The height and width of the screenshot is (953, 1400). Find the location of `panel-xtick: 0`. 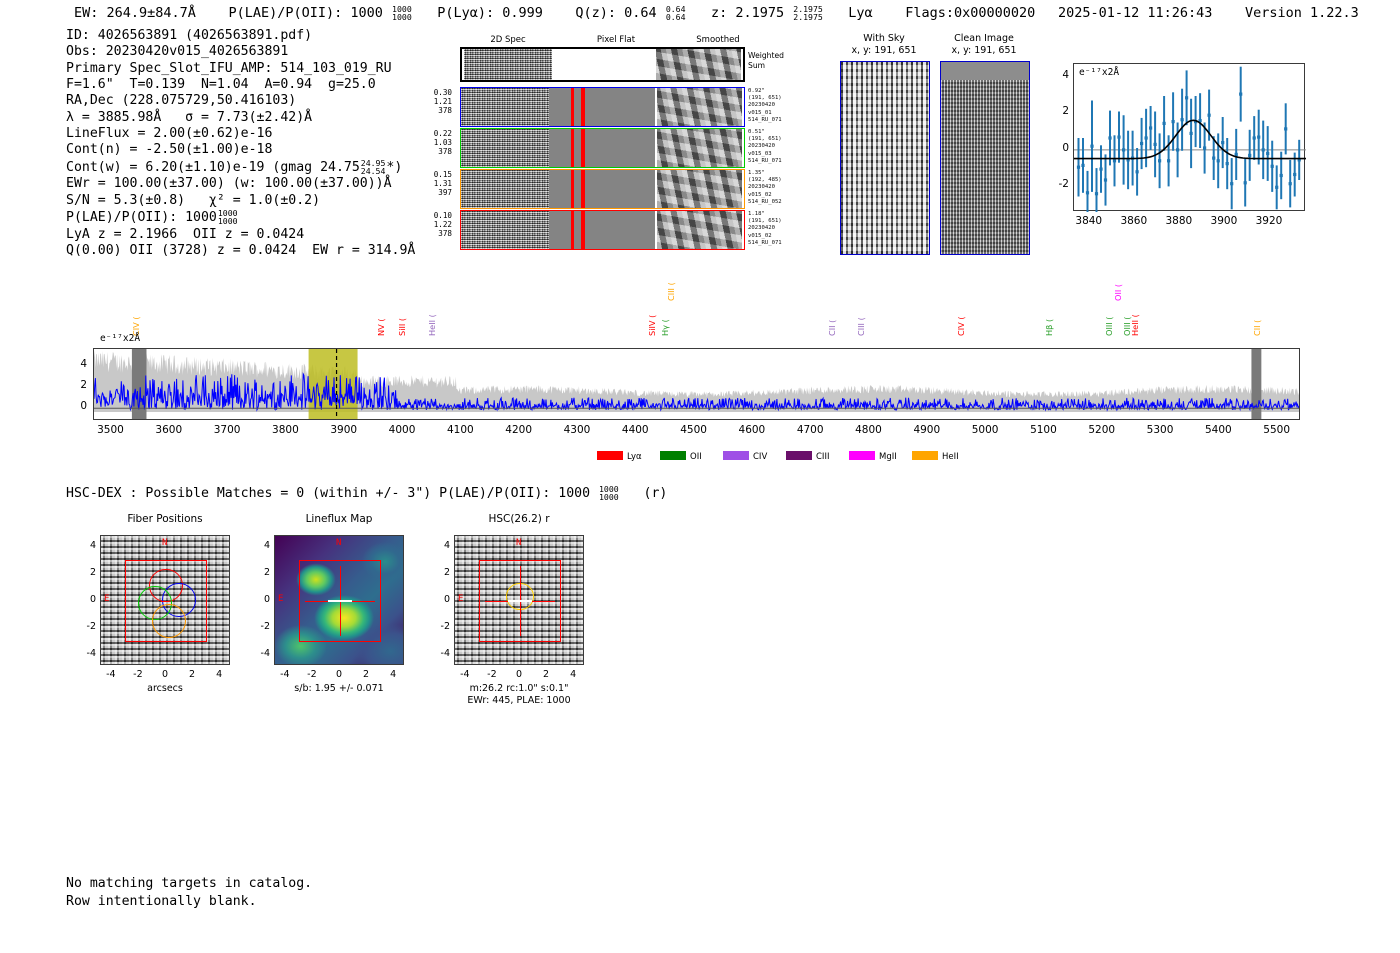

panel-xtick: 0 is located at coordinates (519, 674).